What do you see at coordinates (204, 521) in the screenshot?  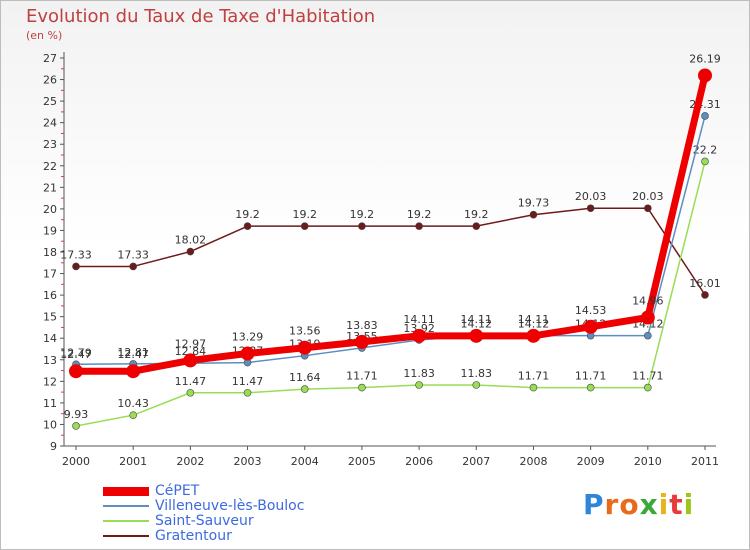 I see `legend-label: Saint-Sauveur` at bounding box center [204, 521].